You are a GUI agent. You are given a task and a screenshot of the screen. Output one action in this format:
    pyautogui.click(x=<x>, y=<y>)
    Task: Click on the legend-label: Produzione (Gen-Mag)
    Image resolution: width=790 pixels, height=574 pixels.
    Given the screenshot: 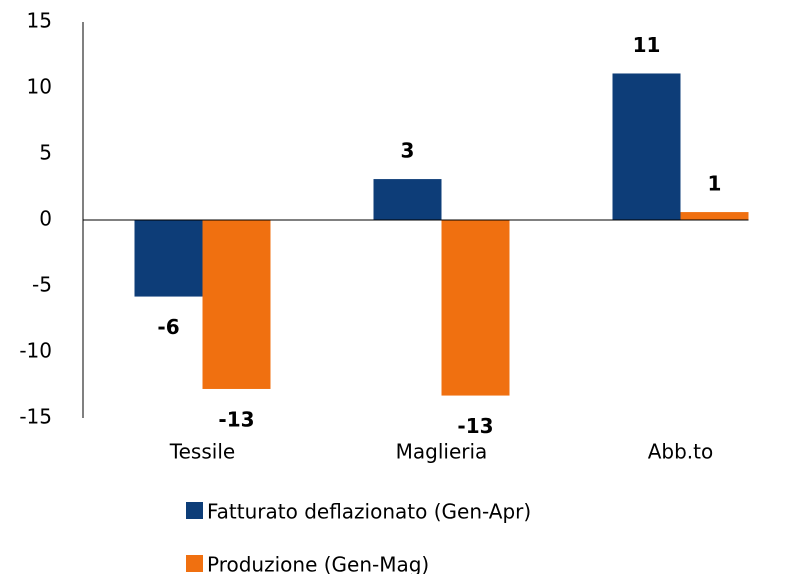 What is the action you would take?
    pyautogui.click(x=318, y=563)
    